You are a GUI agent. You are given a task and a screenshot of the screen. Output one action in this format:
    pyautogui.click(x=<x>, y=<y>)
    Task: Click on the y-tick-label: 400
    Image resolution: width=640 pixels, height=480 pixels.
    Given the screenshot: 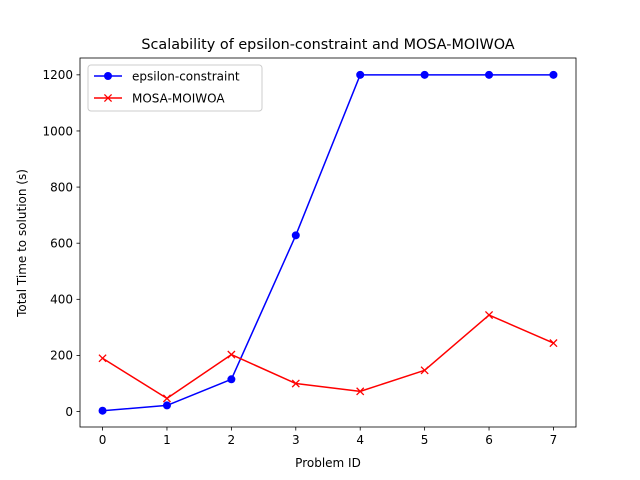 What is the action you would take?
    pyautogui.click(x=61, y=300)
    